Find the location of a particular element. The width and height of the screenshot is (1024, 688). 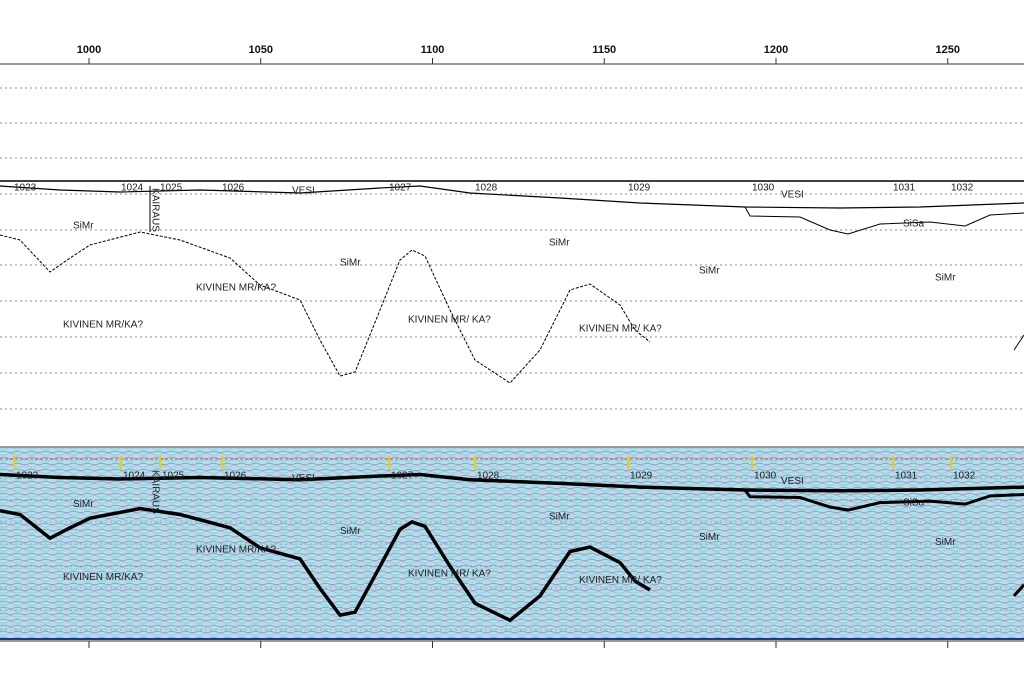

x-tick-label: 1100 is located at coordinates (433, 50).